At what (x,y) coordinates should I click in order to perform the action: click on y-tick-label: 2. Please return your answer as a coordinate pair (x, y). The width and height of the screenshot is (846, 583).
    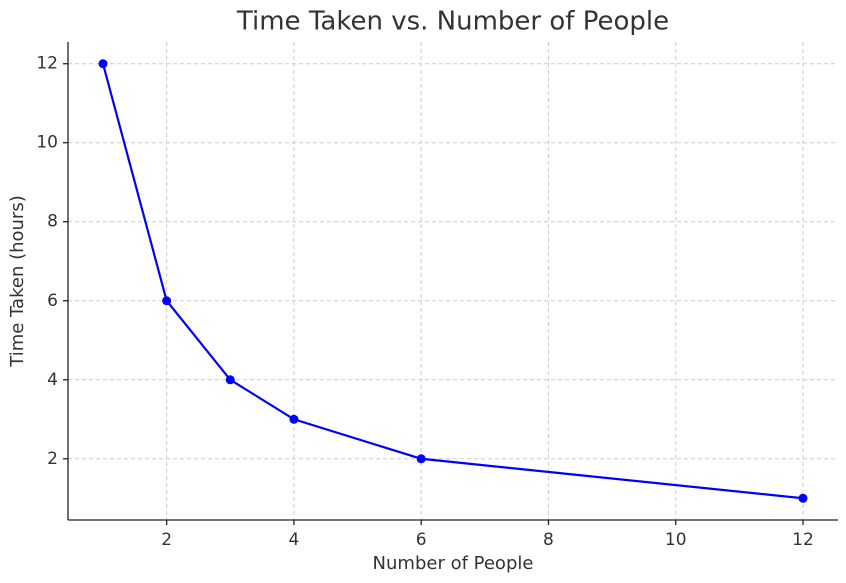
    Looking at the image, I should click on (52, 459).